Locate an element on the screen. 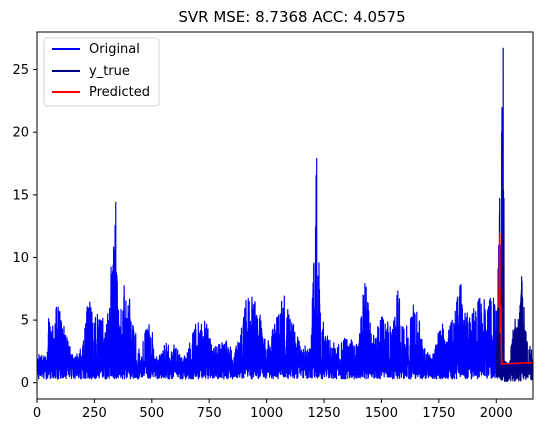 The image size is (546, 433). x-tick-label: 1500 is located at coordinates (381, 413).